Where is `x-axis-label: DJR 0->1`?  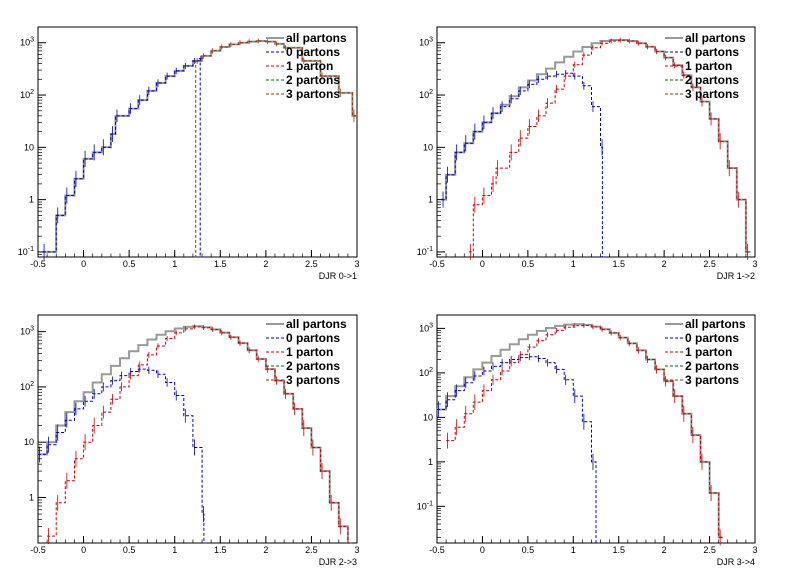
x-axis-label: DJR 0->1 is located at coordinates (338, 276).